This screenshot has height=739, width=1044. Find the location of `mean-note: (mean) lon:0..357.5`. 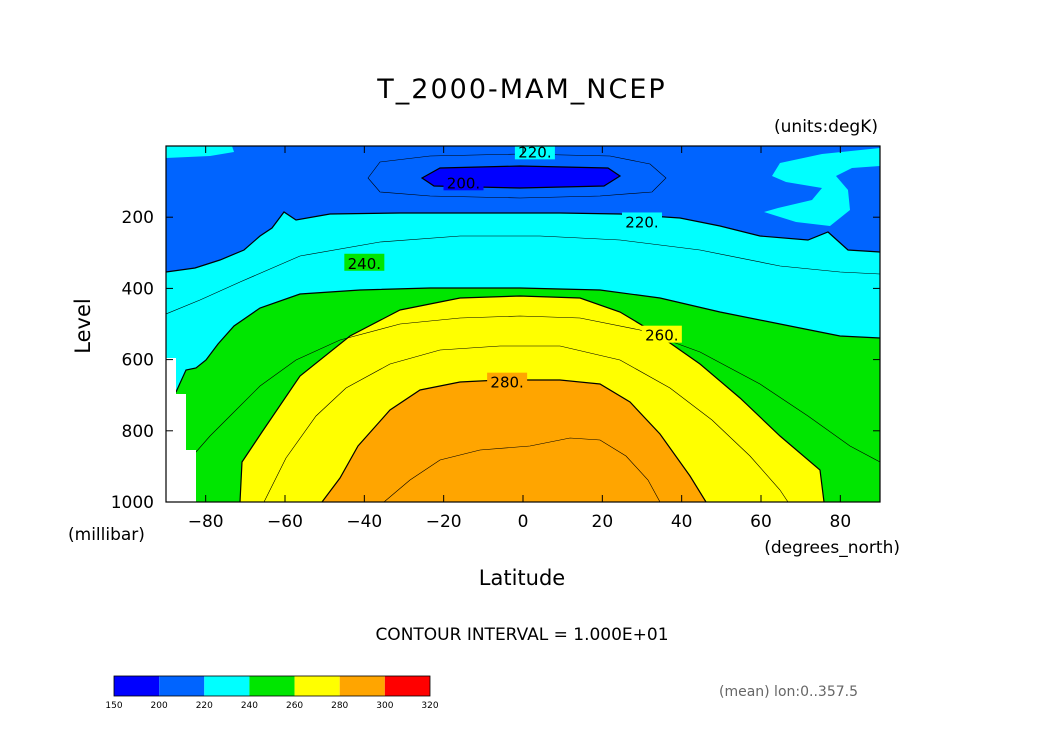

mean-note: (mean) lon:0..357.5 is located at coordinates (788, 692).